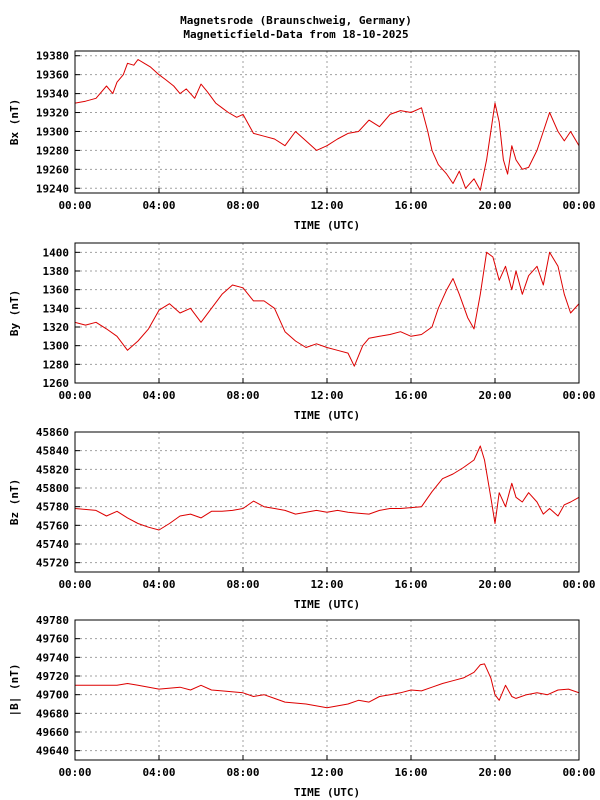 The height and width of the screenshot is (800, 600). I want to click on panel-3-xtick-label: 16:00, so click(410, 584).